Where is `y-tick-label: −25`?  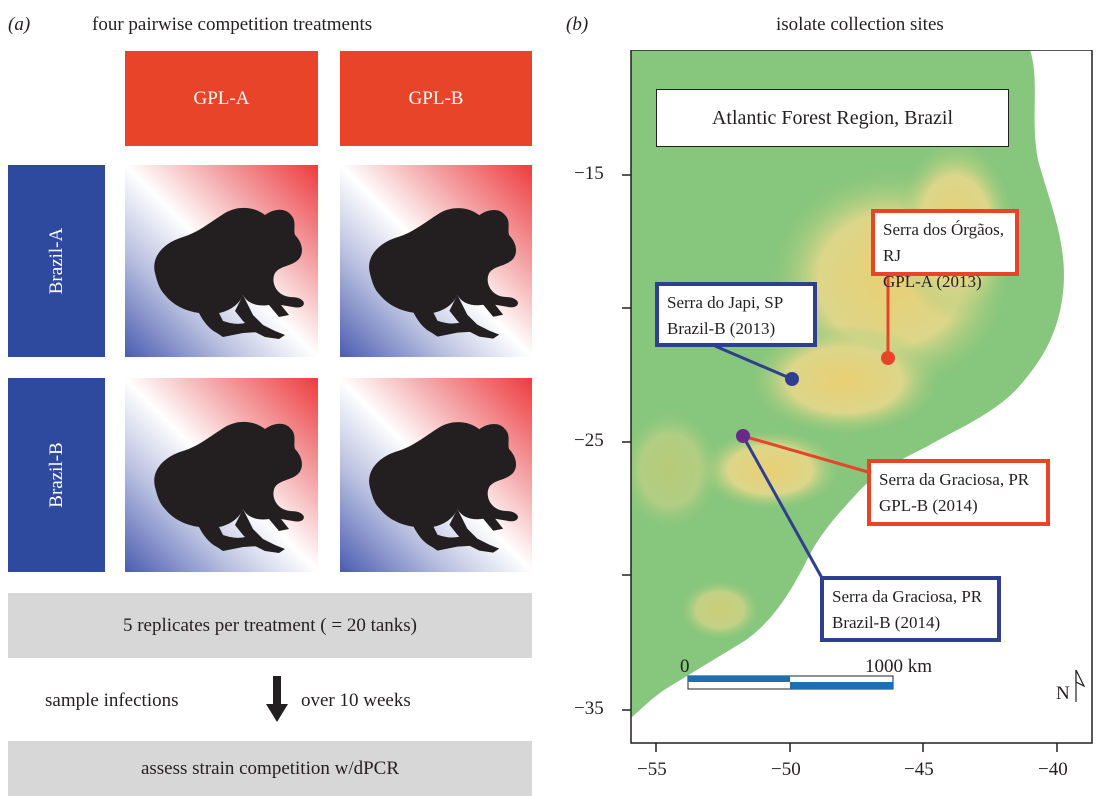 y-tick-label: −25 is located at coordinates (589, 440).